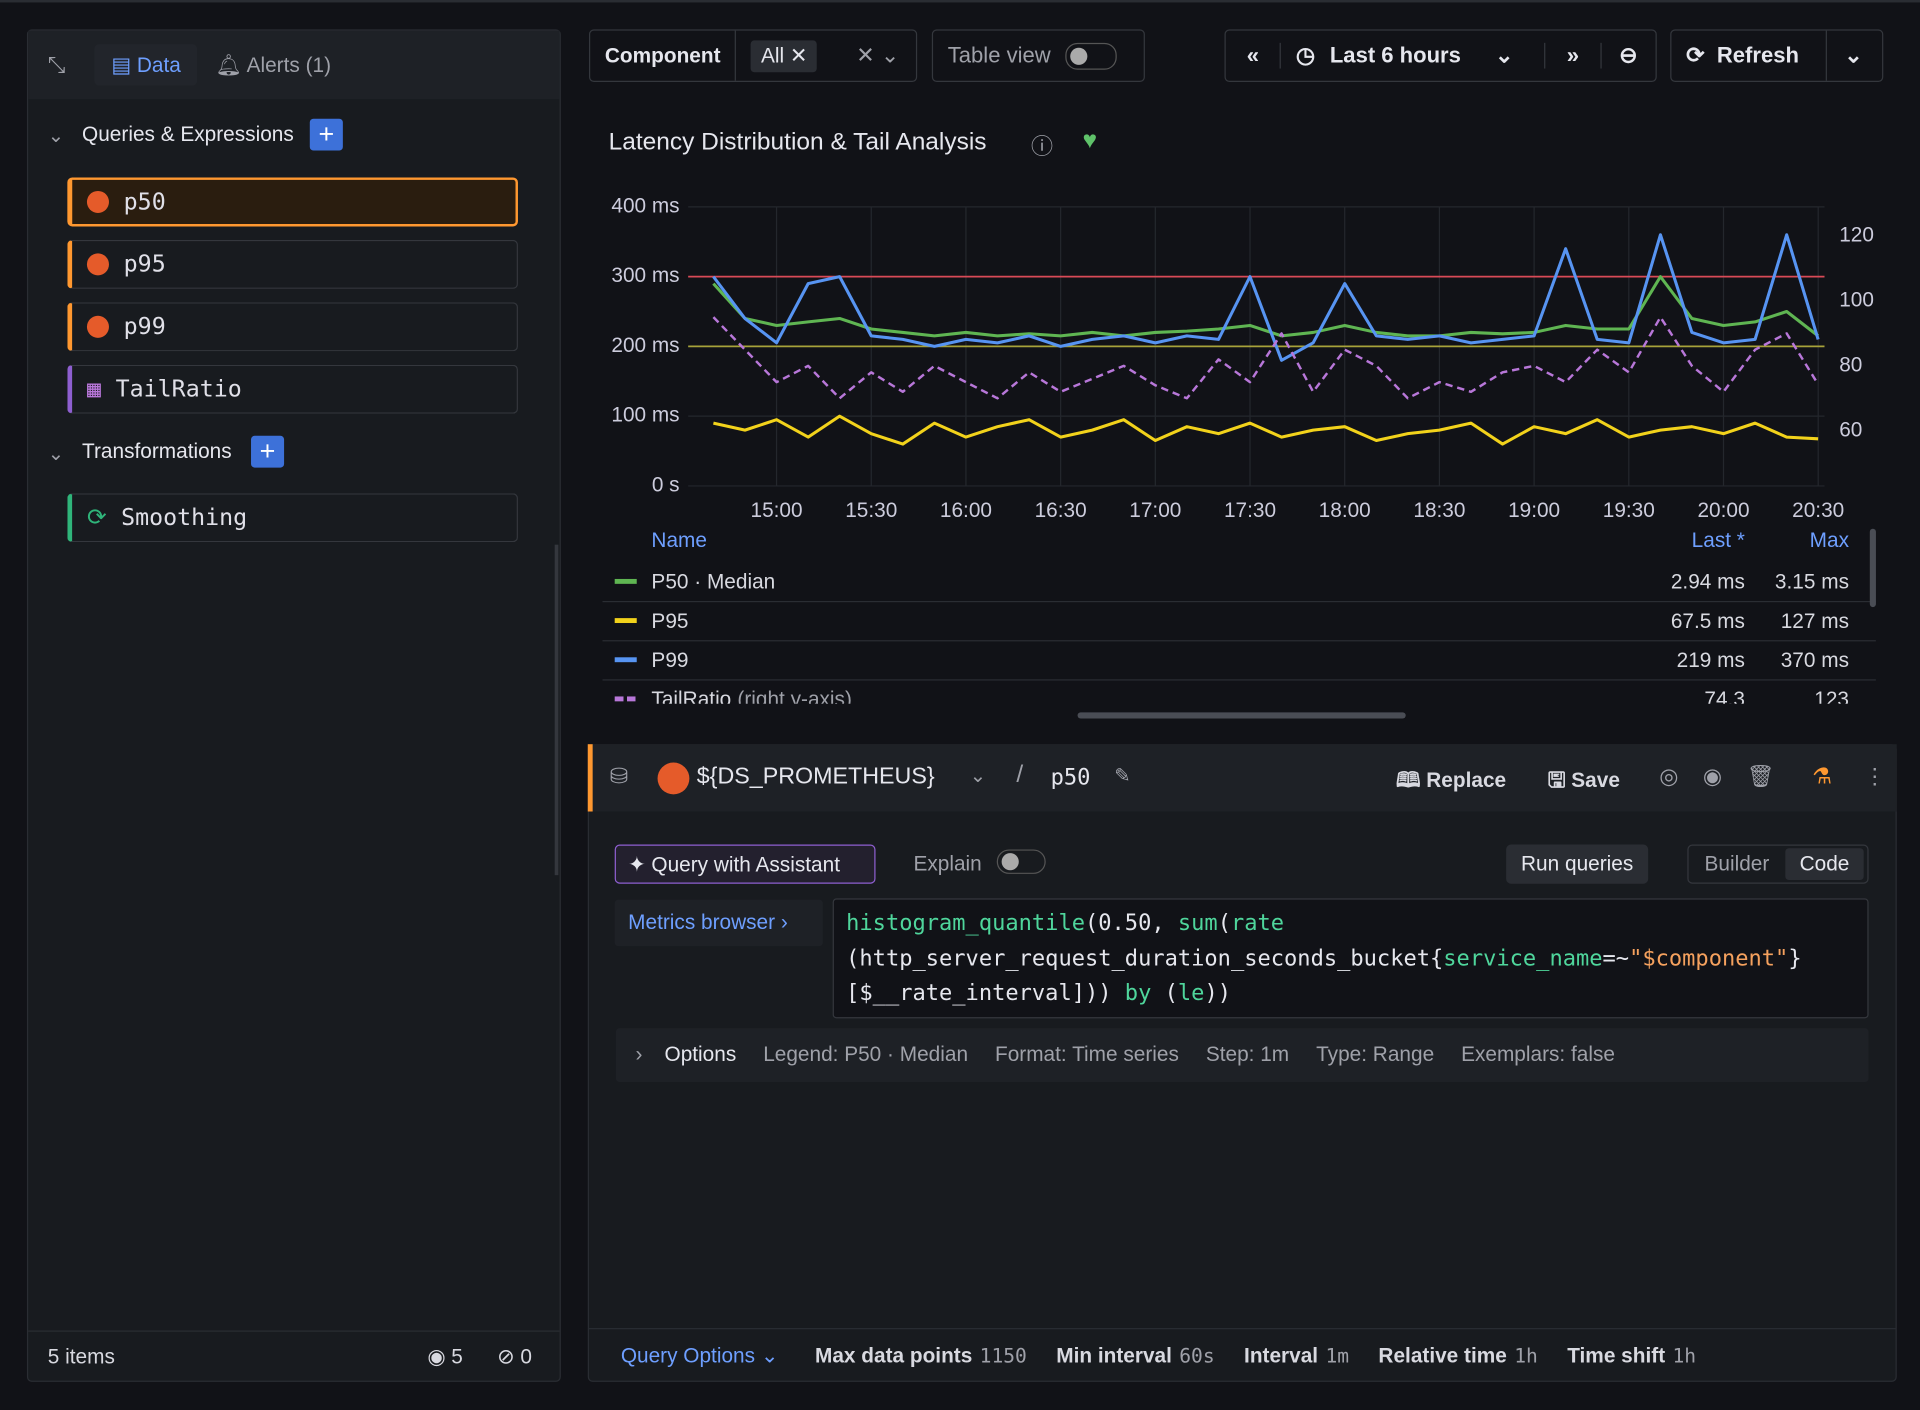 This screenshot has width=1920, height=1410. I want to click on refresh-icon: ⟳, so click(1695, 55).